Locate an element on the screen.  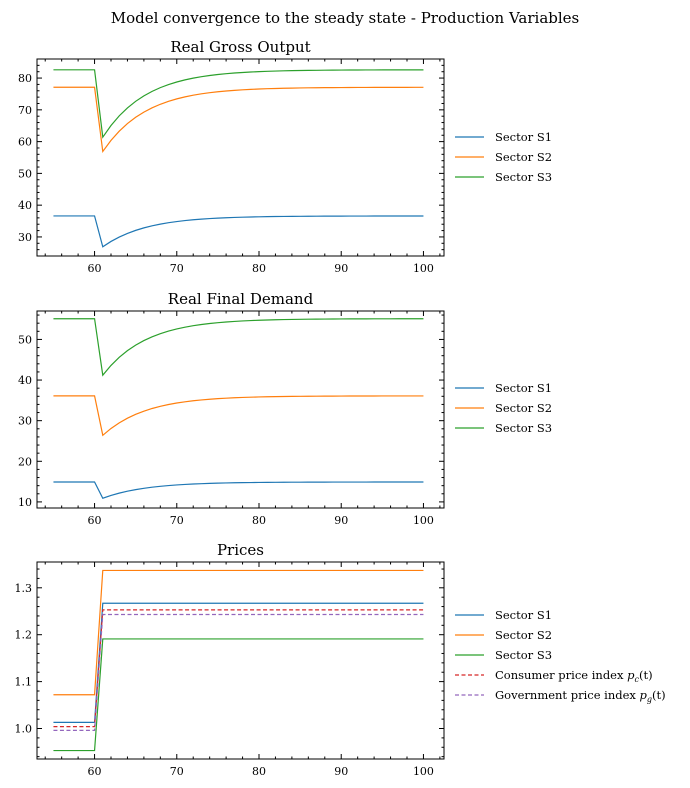
y-tick-label: 1.1 is located at coordinates (24, 682).